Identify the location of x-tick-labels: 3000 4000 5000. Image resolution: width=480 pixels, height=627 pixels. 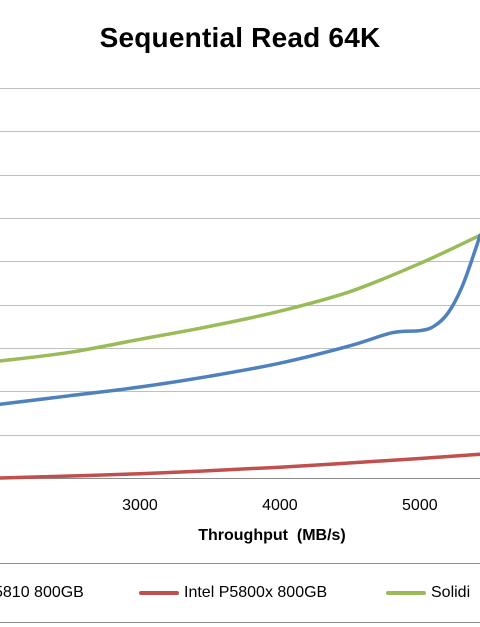
(280, 505).